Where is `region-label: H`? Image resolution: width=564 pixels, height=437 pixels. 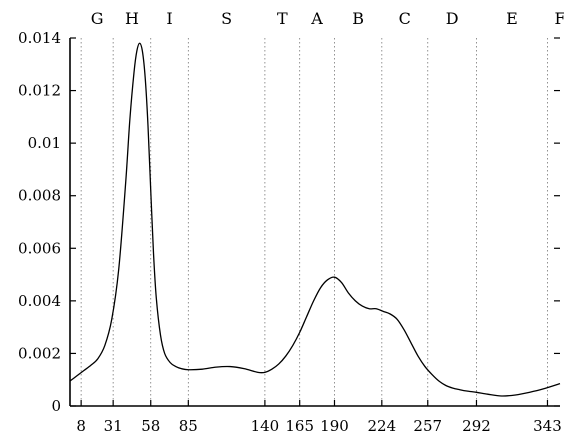 region-label: H is located at coordinates (132, 18).